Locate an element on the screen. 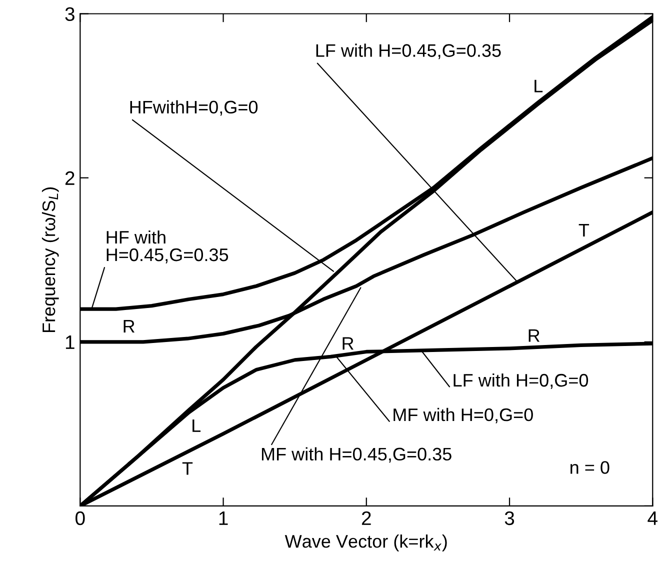  annotation: LF with H=0.45,G=0.35 is located at coordinates (408, 52).